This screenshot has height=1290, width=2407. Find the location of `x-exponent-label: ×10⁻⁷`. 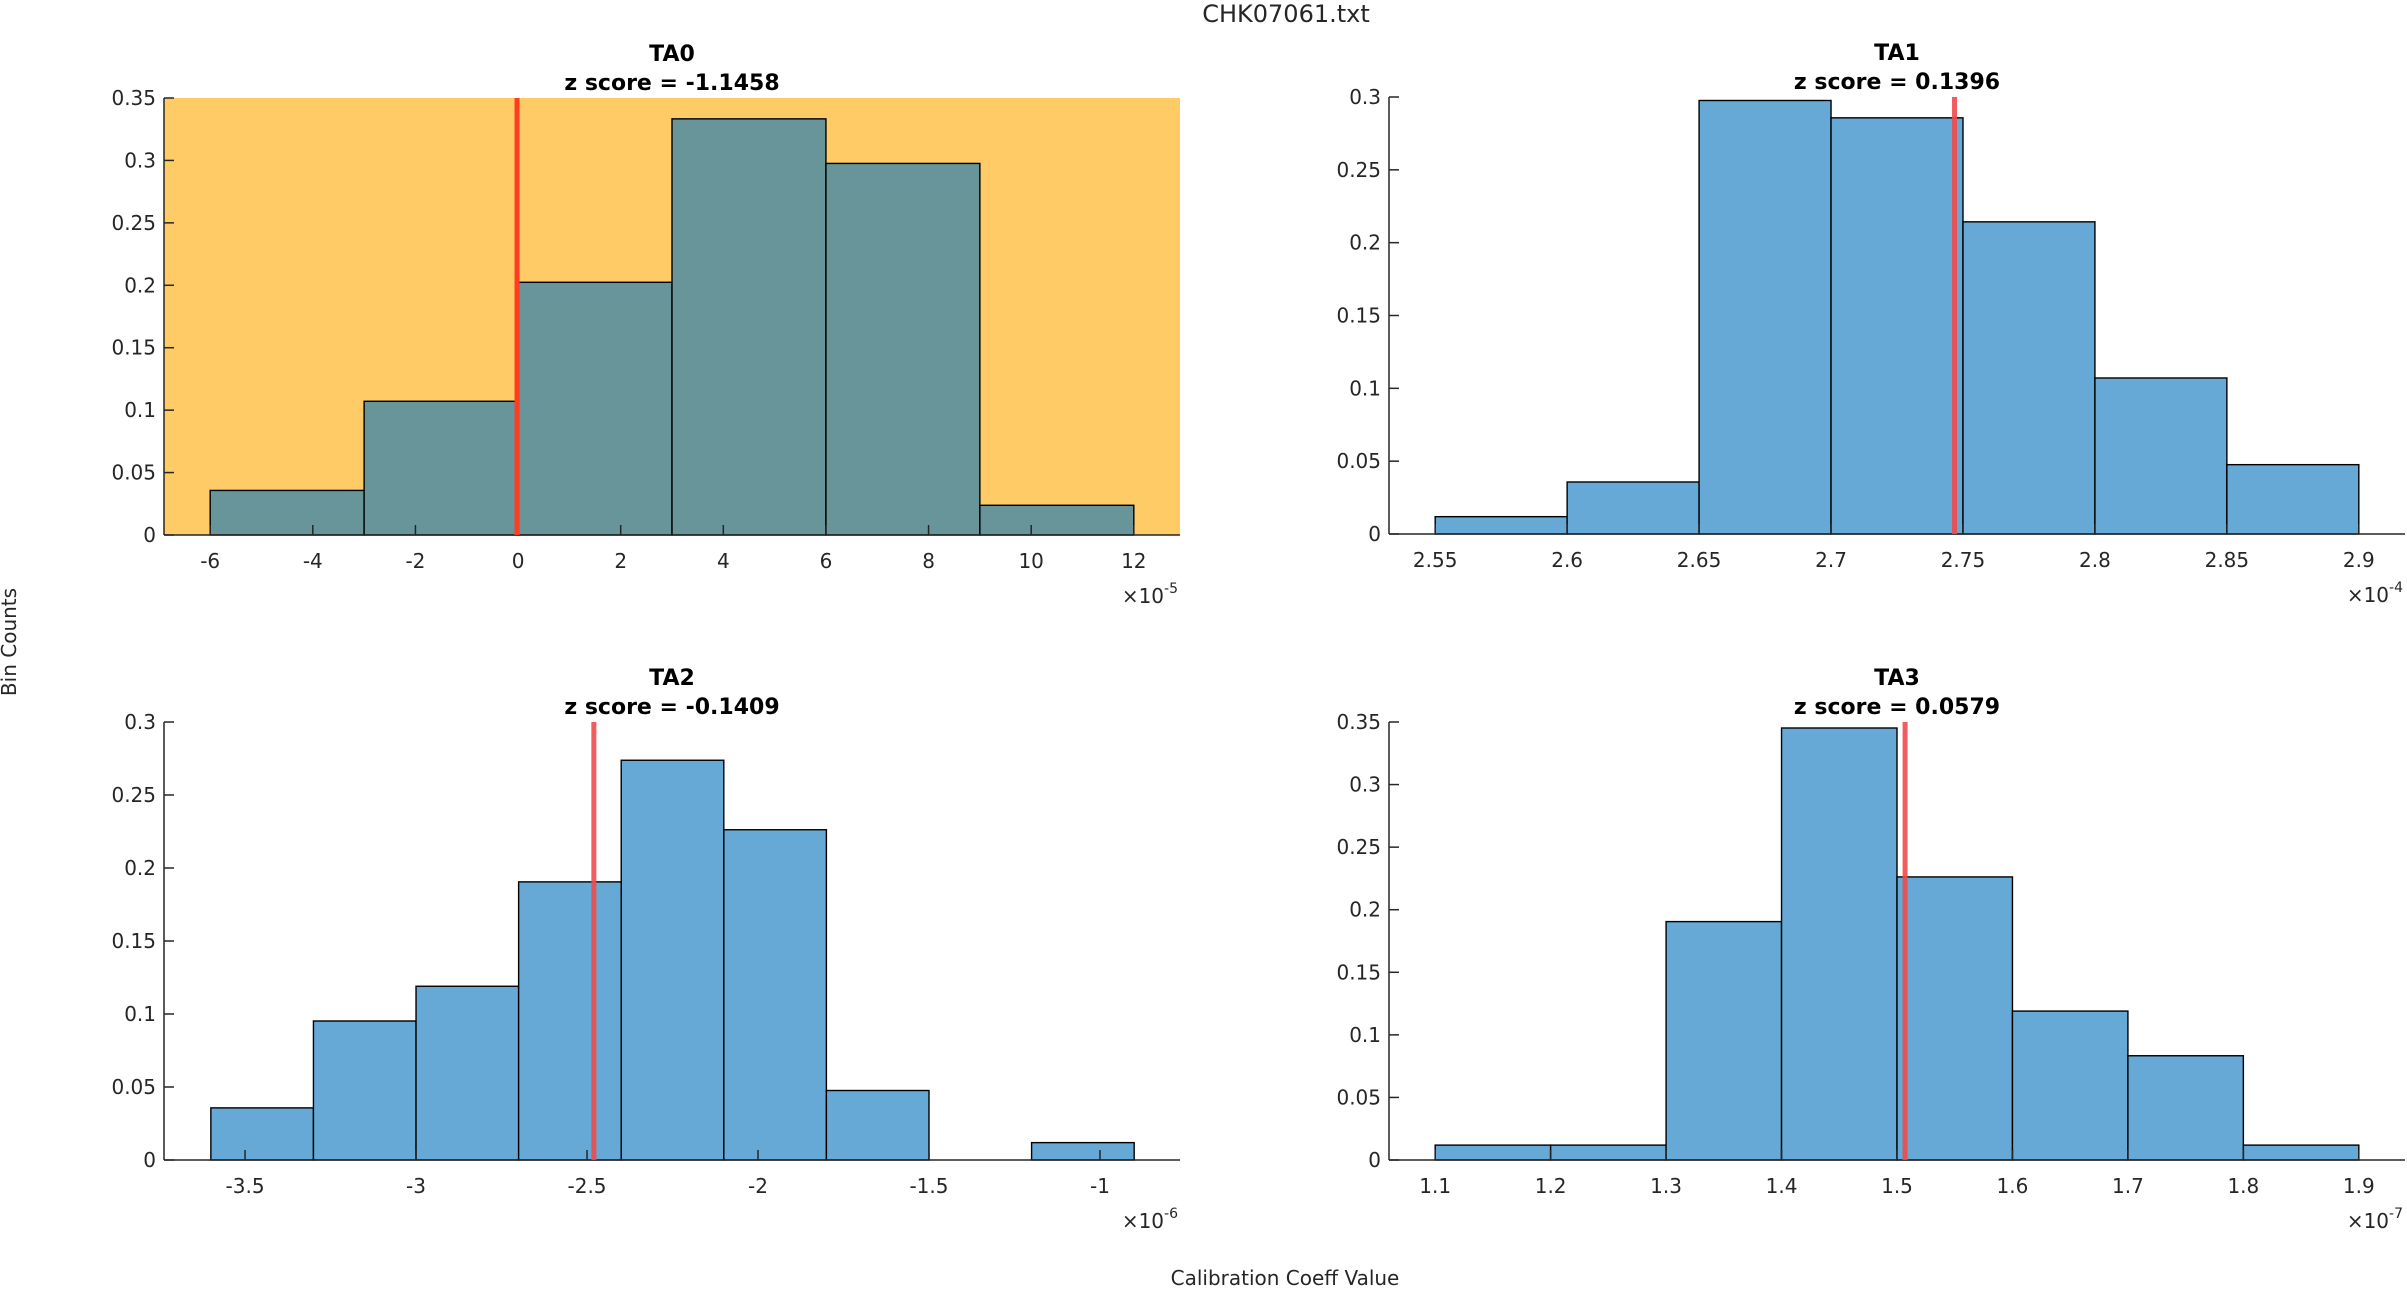

x-exponent-label: ×10⁻⁷ is located at coordinates (2375, 1219).